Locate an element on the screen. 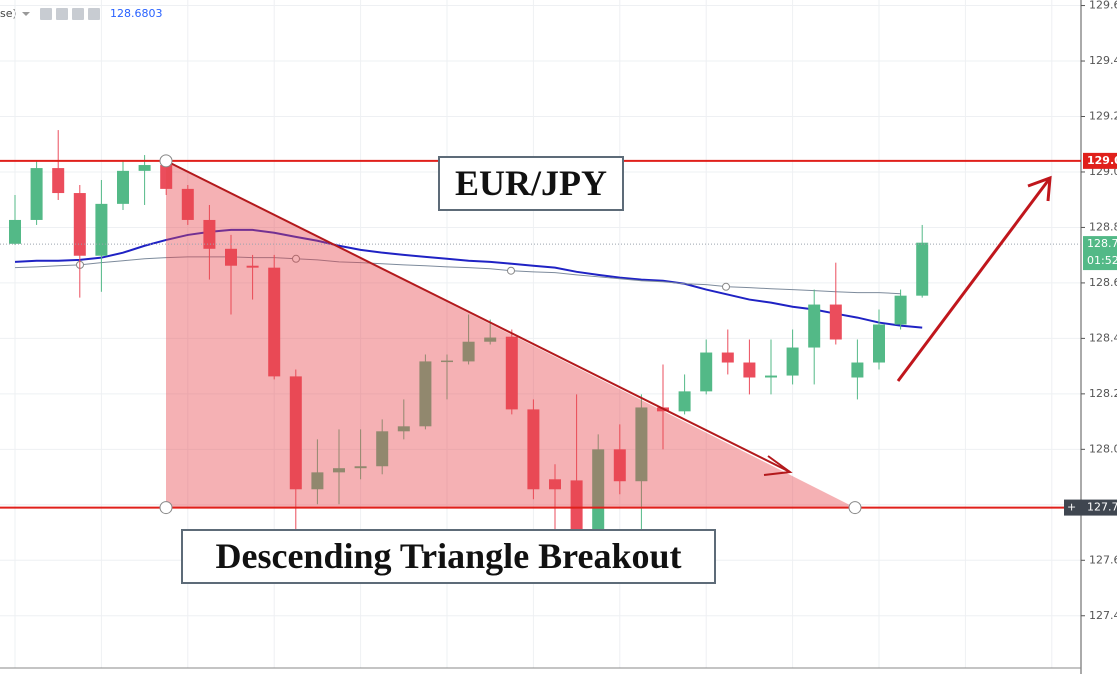 Image resolution: width=1117 pixels, height=674 pixels. support-tag-label: 127.79 is located at coordinates (1102, 507).